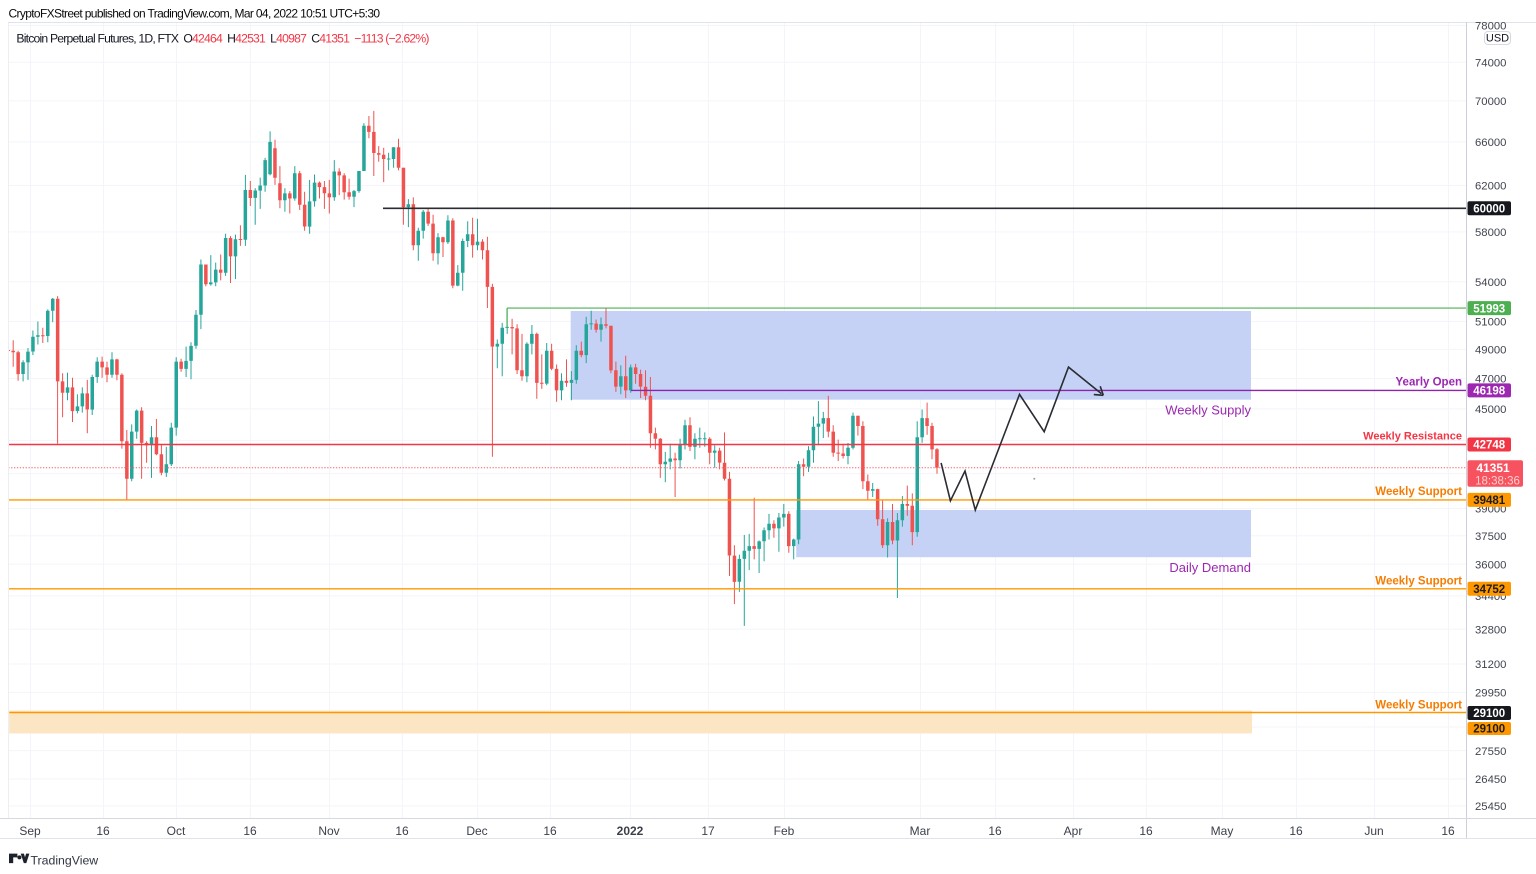 The width and height of the screenshot is (1536, 874). Describe the element at coordinates (708, 831) in the screenshot. I see `svg-text: 17` at that location.